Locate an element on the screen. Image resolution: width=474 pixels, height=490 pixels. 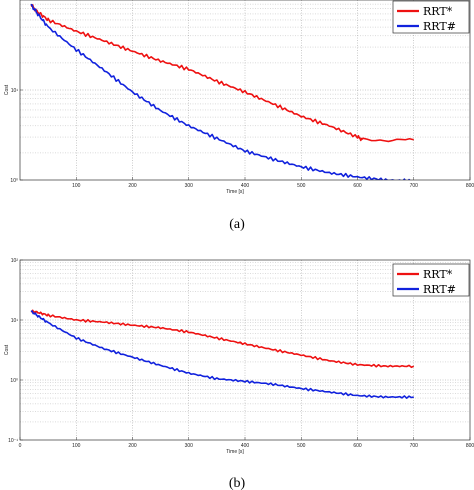
series-line-rrt-sharp is located at coordinates (222, 354).